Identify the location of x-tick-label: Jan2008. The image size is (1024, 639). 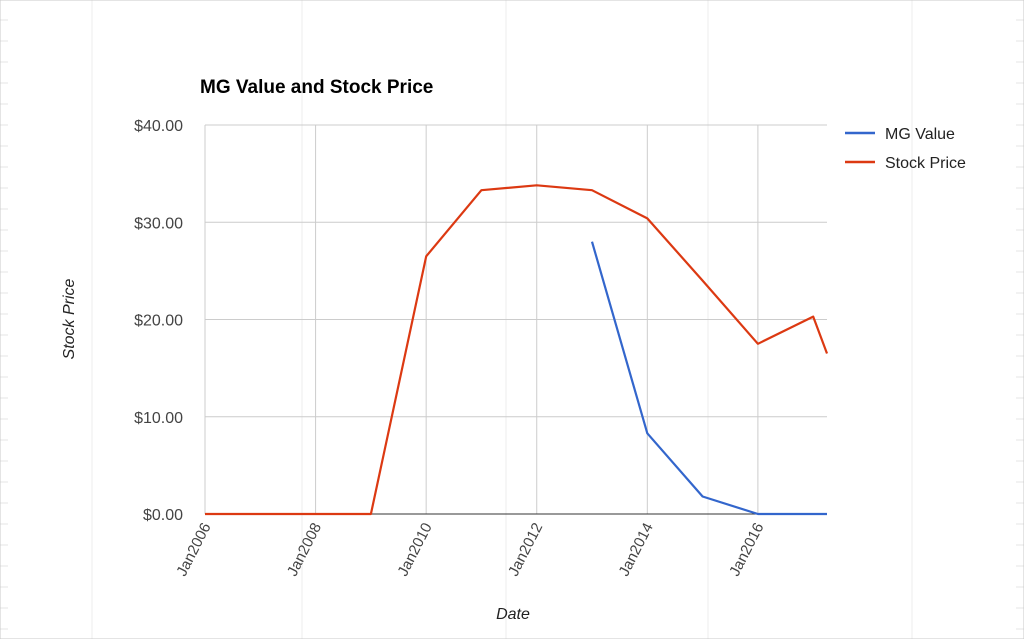
(304, 549).